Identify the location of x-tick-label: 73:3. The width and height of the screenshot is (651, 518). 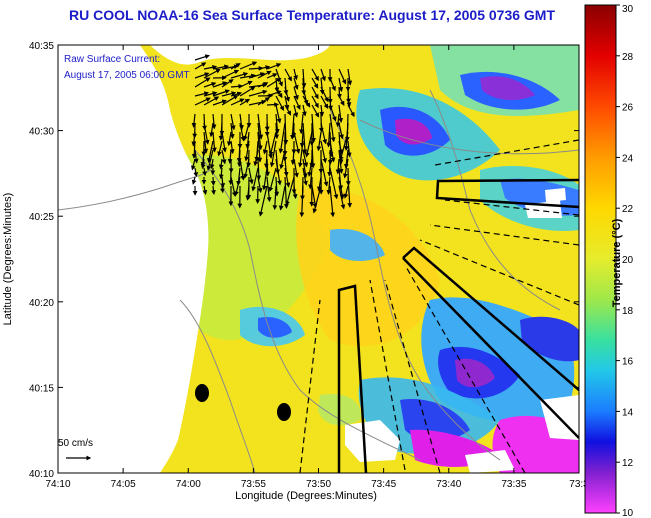
(579, 484).